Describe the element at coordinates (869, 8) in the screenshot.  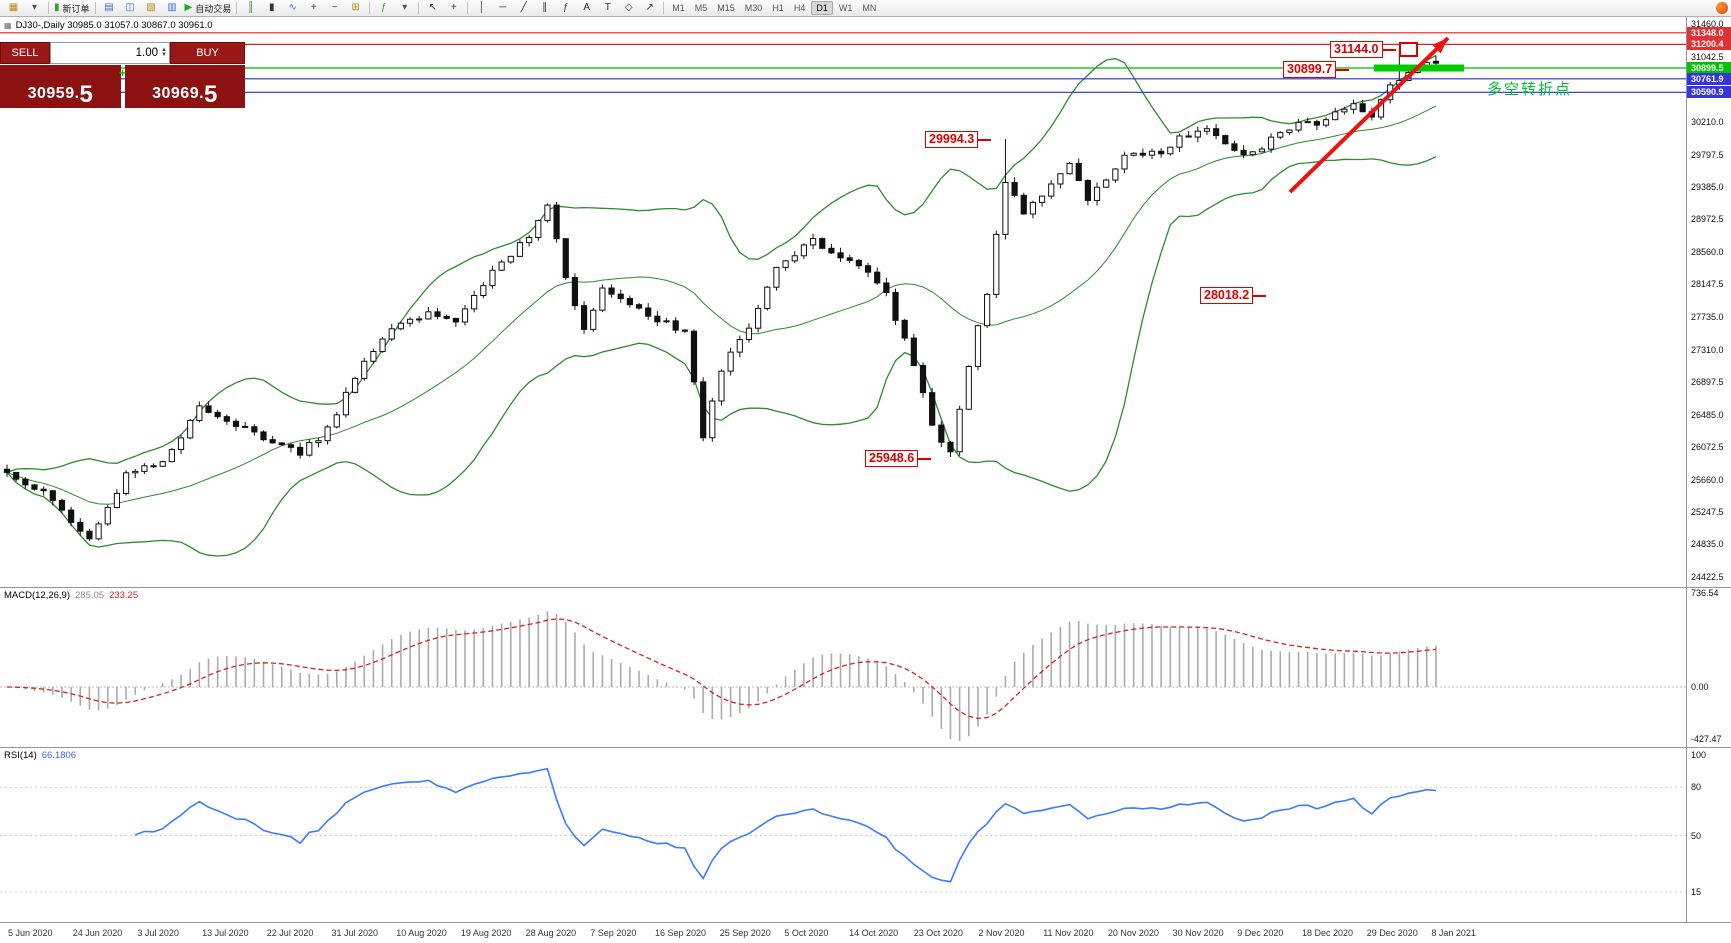
I see `timeframe-mn-button: MN` at that location.